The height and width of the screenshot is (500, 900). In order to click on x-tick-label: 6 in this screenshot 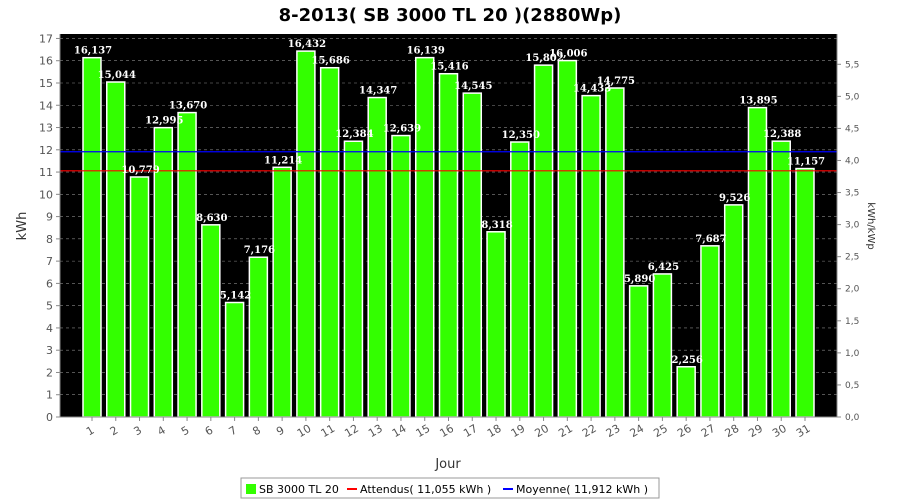, I will do `click(209, 431)`.